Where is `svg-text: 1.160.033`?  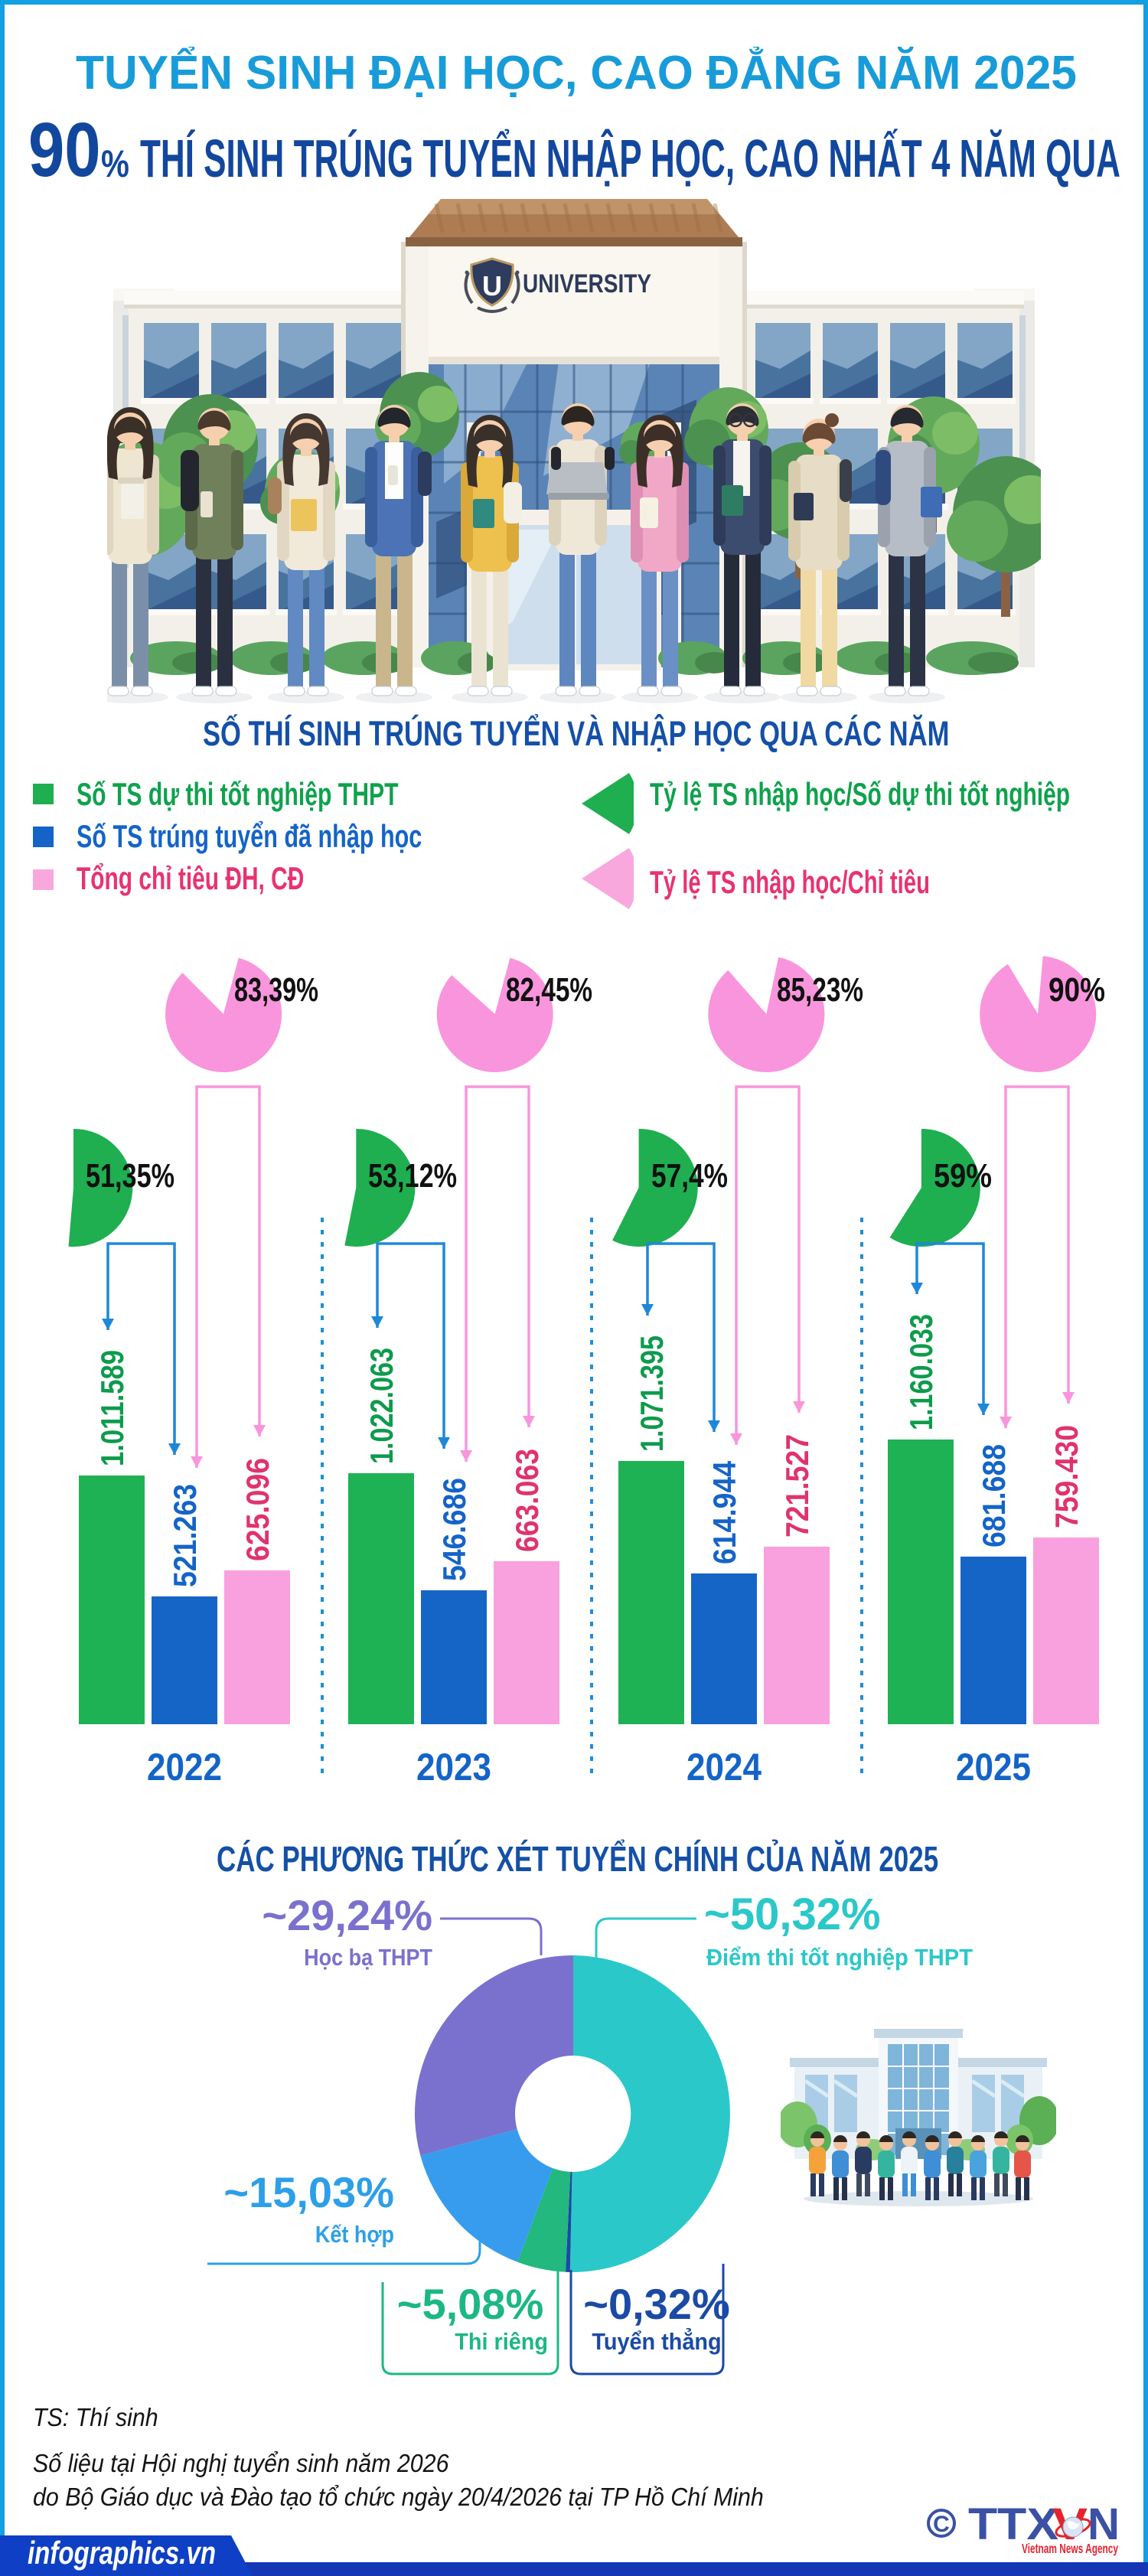
svg-text: 1.160.033 is located at coordinates (921, 1372).